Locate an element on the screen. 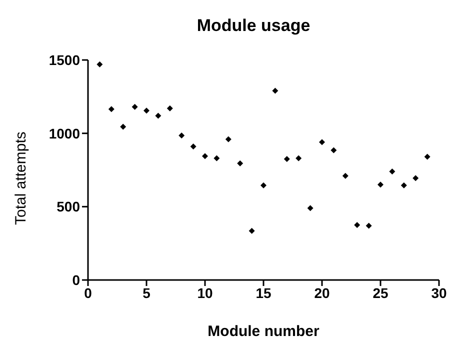  x-tick-label: 10 is located at coordinates (205, 292).